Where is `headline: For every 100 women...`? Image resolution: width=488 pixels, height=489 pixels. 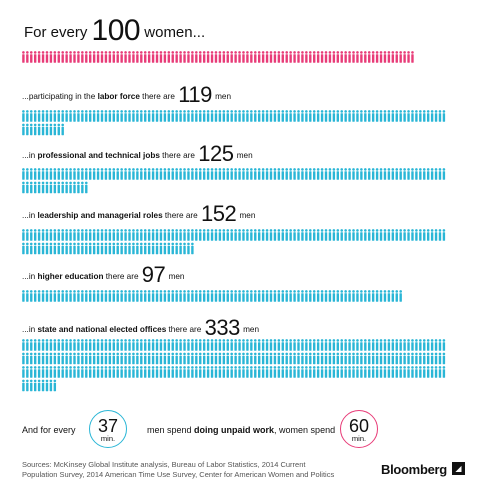
headline: For every 100 women... is located at coordinates (114, 31).